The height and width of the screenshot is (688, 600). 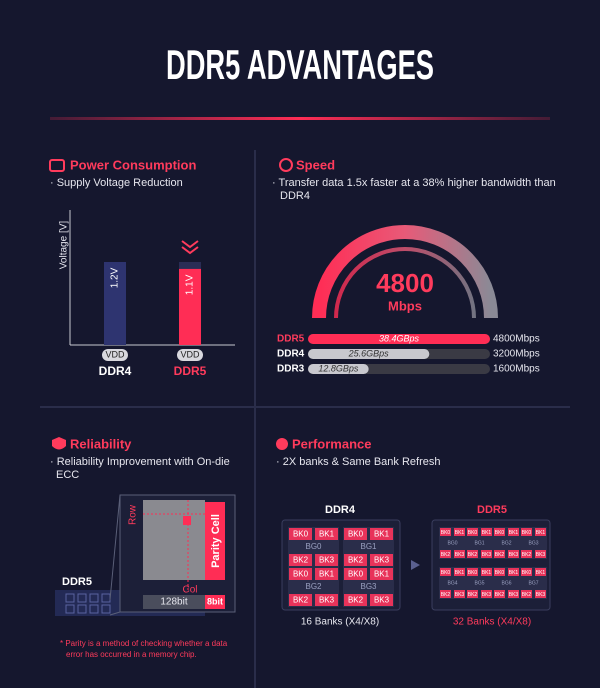 I want to click on section-subtitle: ECC, so click(x=67, y=475).